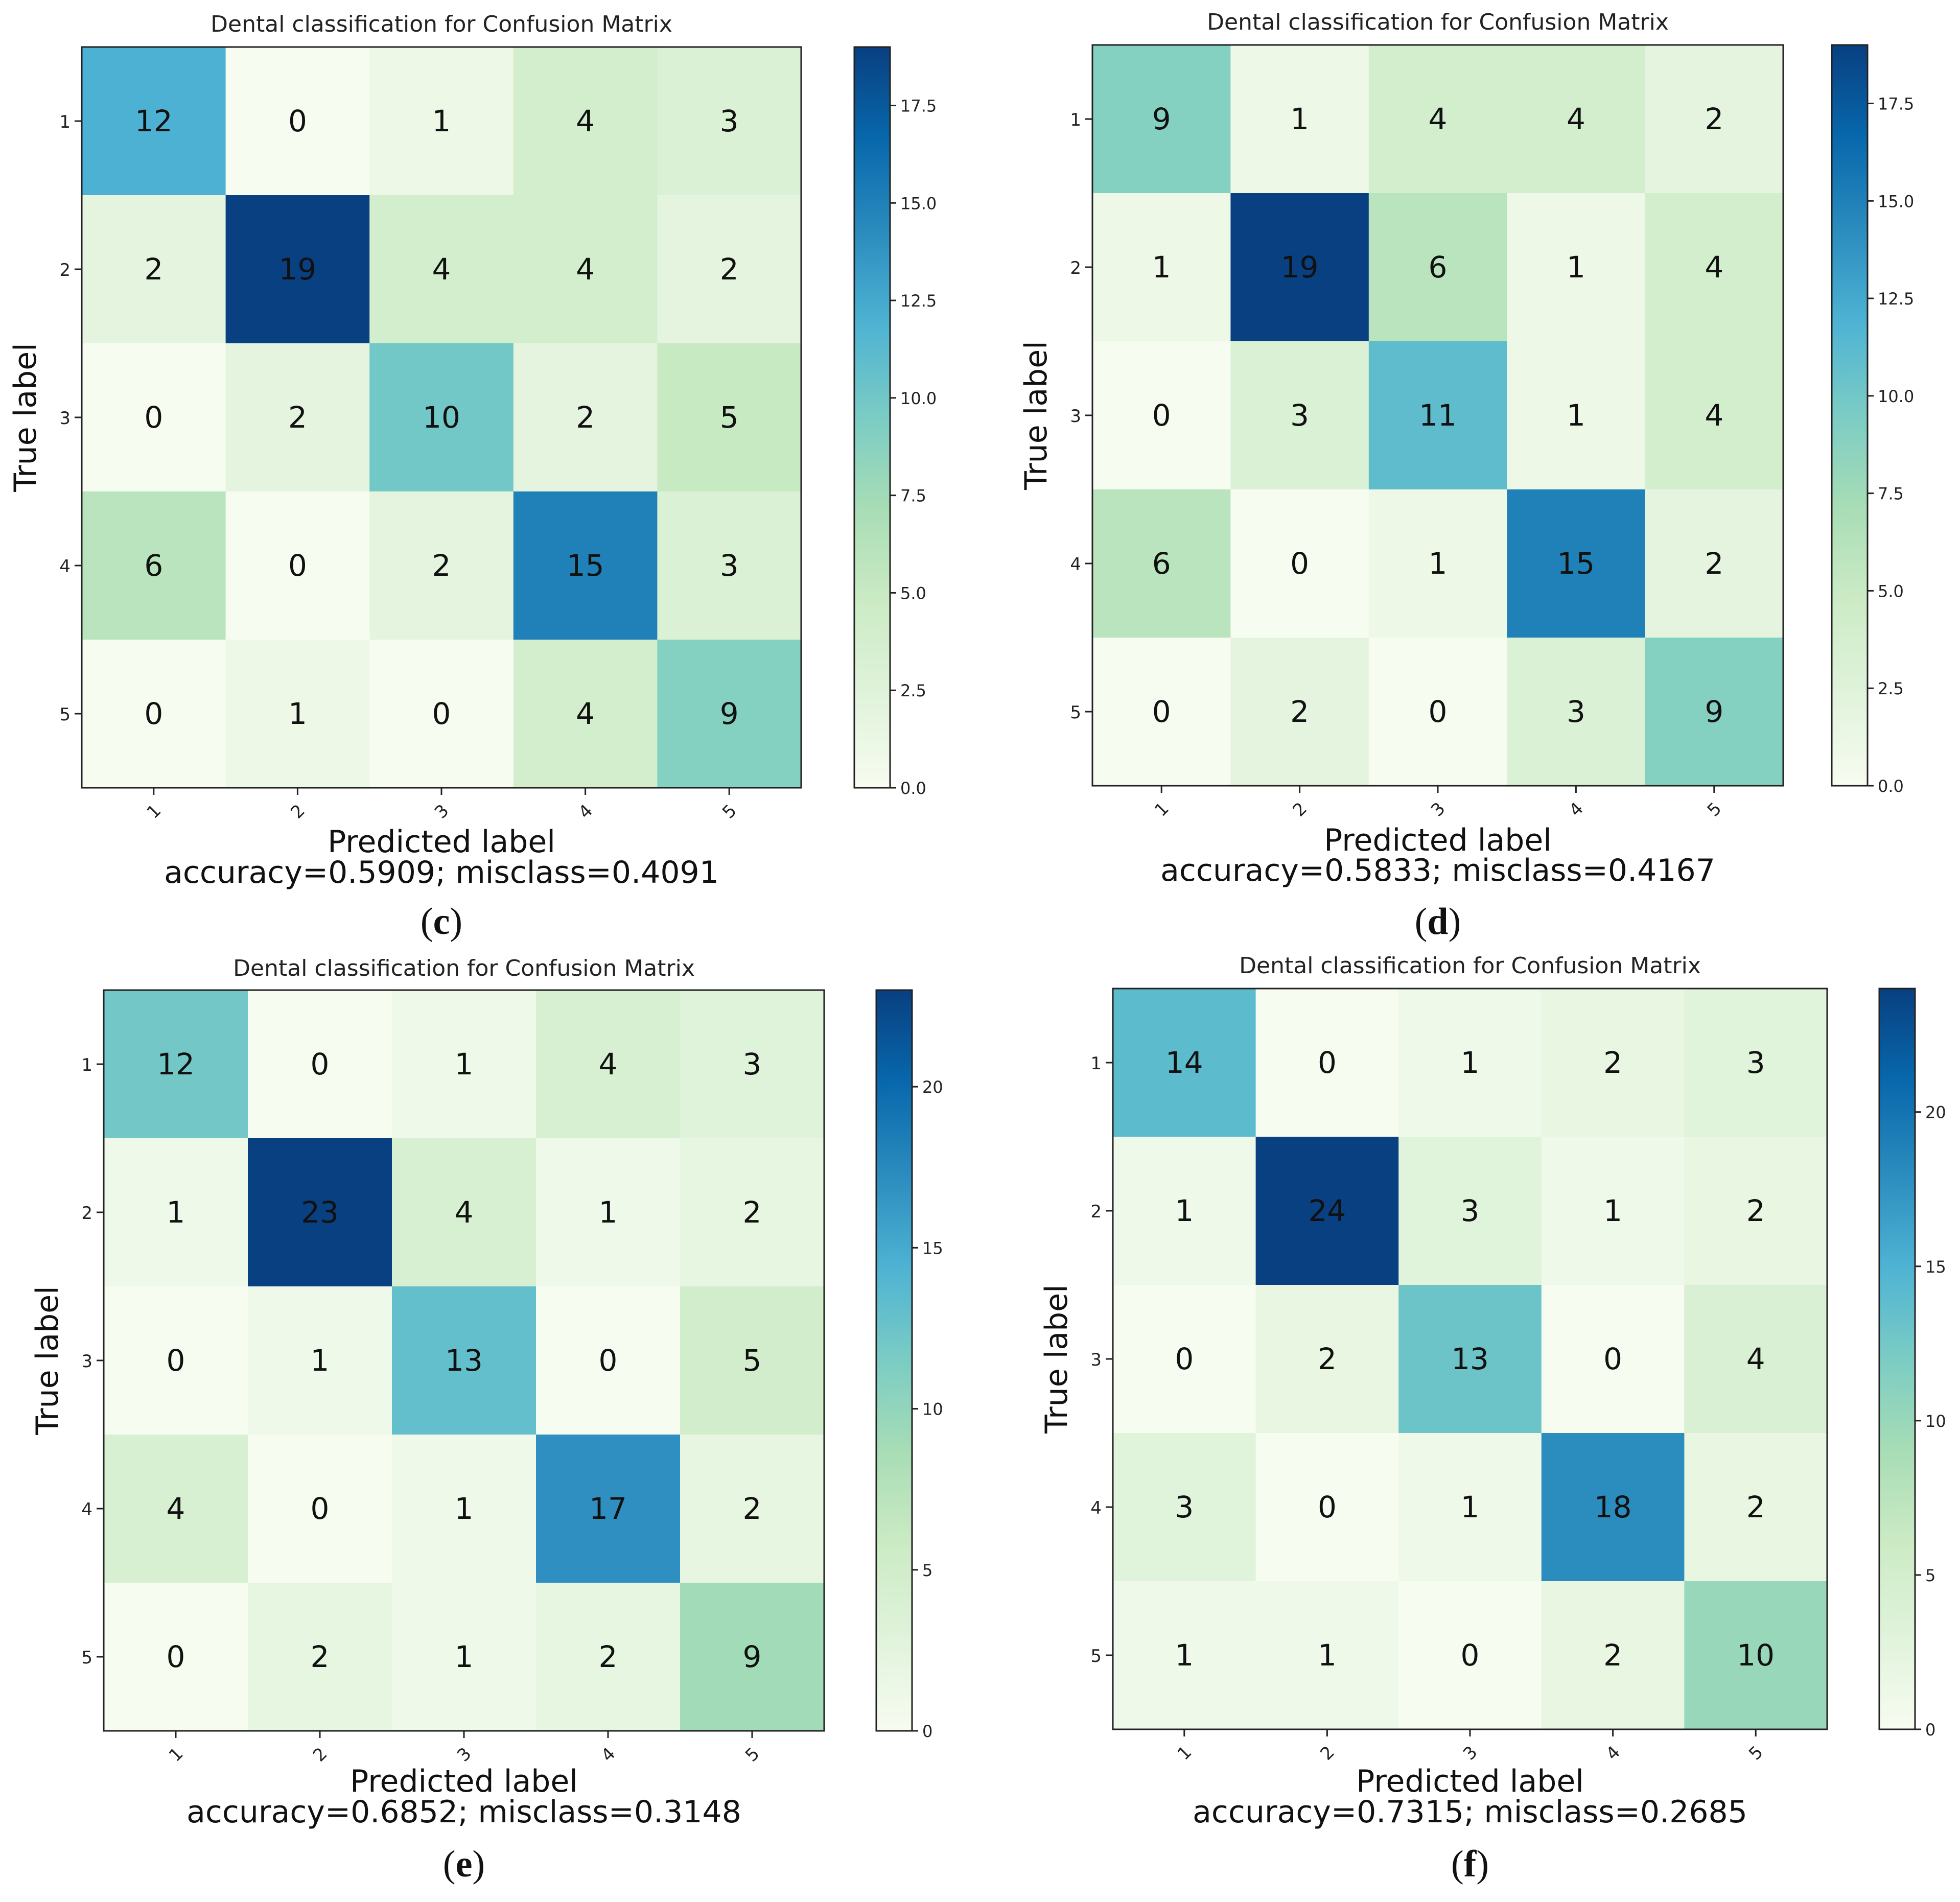 The width and height of the screenshot is (1960, 1902). What do you see at coordinates (1715, 810) in the screenshot?
I see `x-tick-label: 5` at bounding box center [1715, 810].